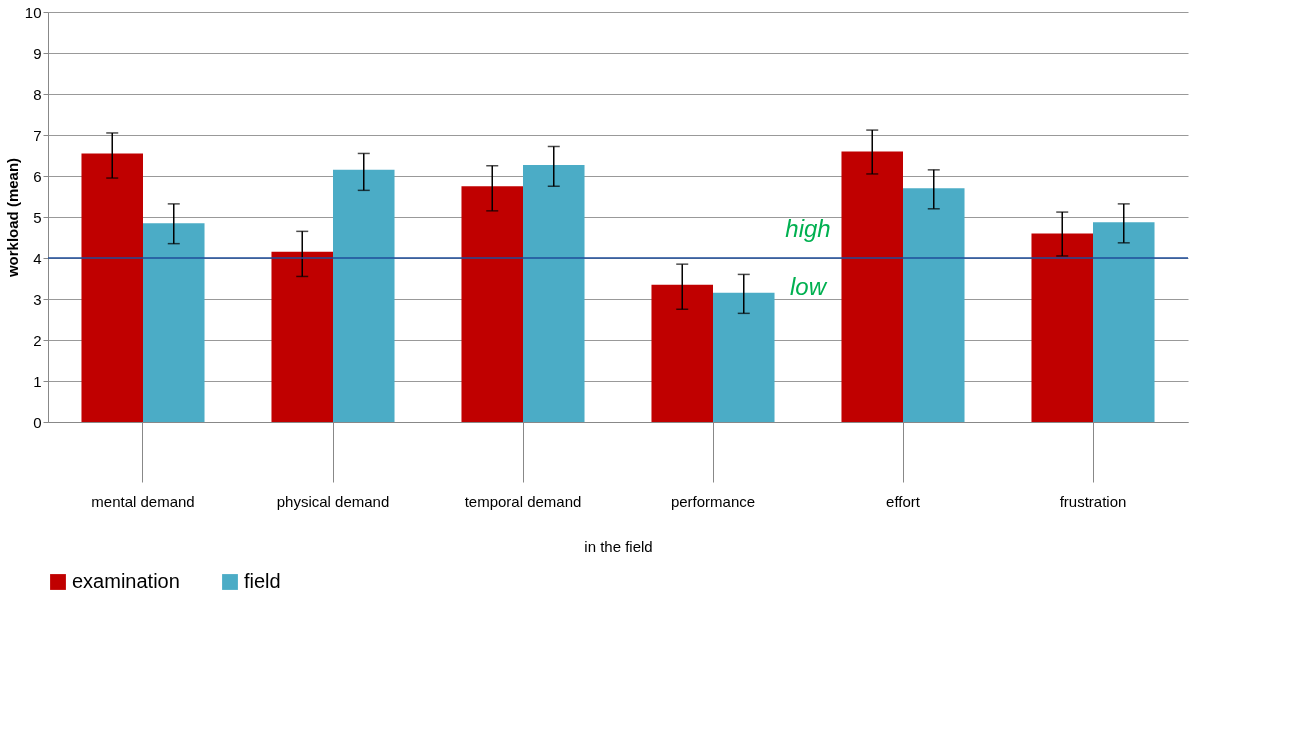 Image resolution: width=1295 pixels, height=738 pixels. I want to click on y-tick-label: 0, so click(37, 422).